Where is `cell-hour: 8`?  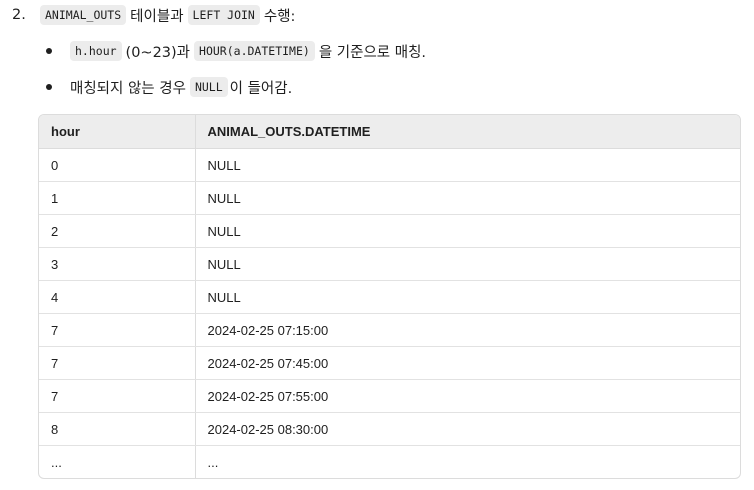 cell-hour: 8 is located at coordinates (117, 429).